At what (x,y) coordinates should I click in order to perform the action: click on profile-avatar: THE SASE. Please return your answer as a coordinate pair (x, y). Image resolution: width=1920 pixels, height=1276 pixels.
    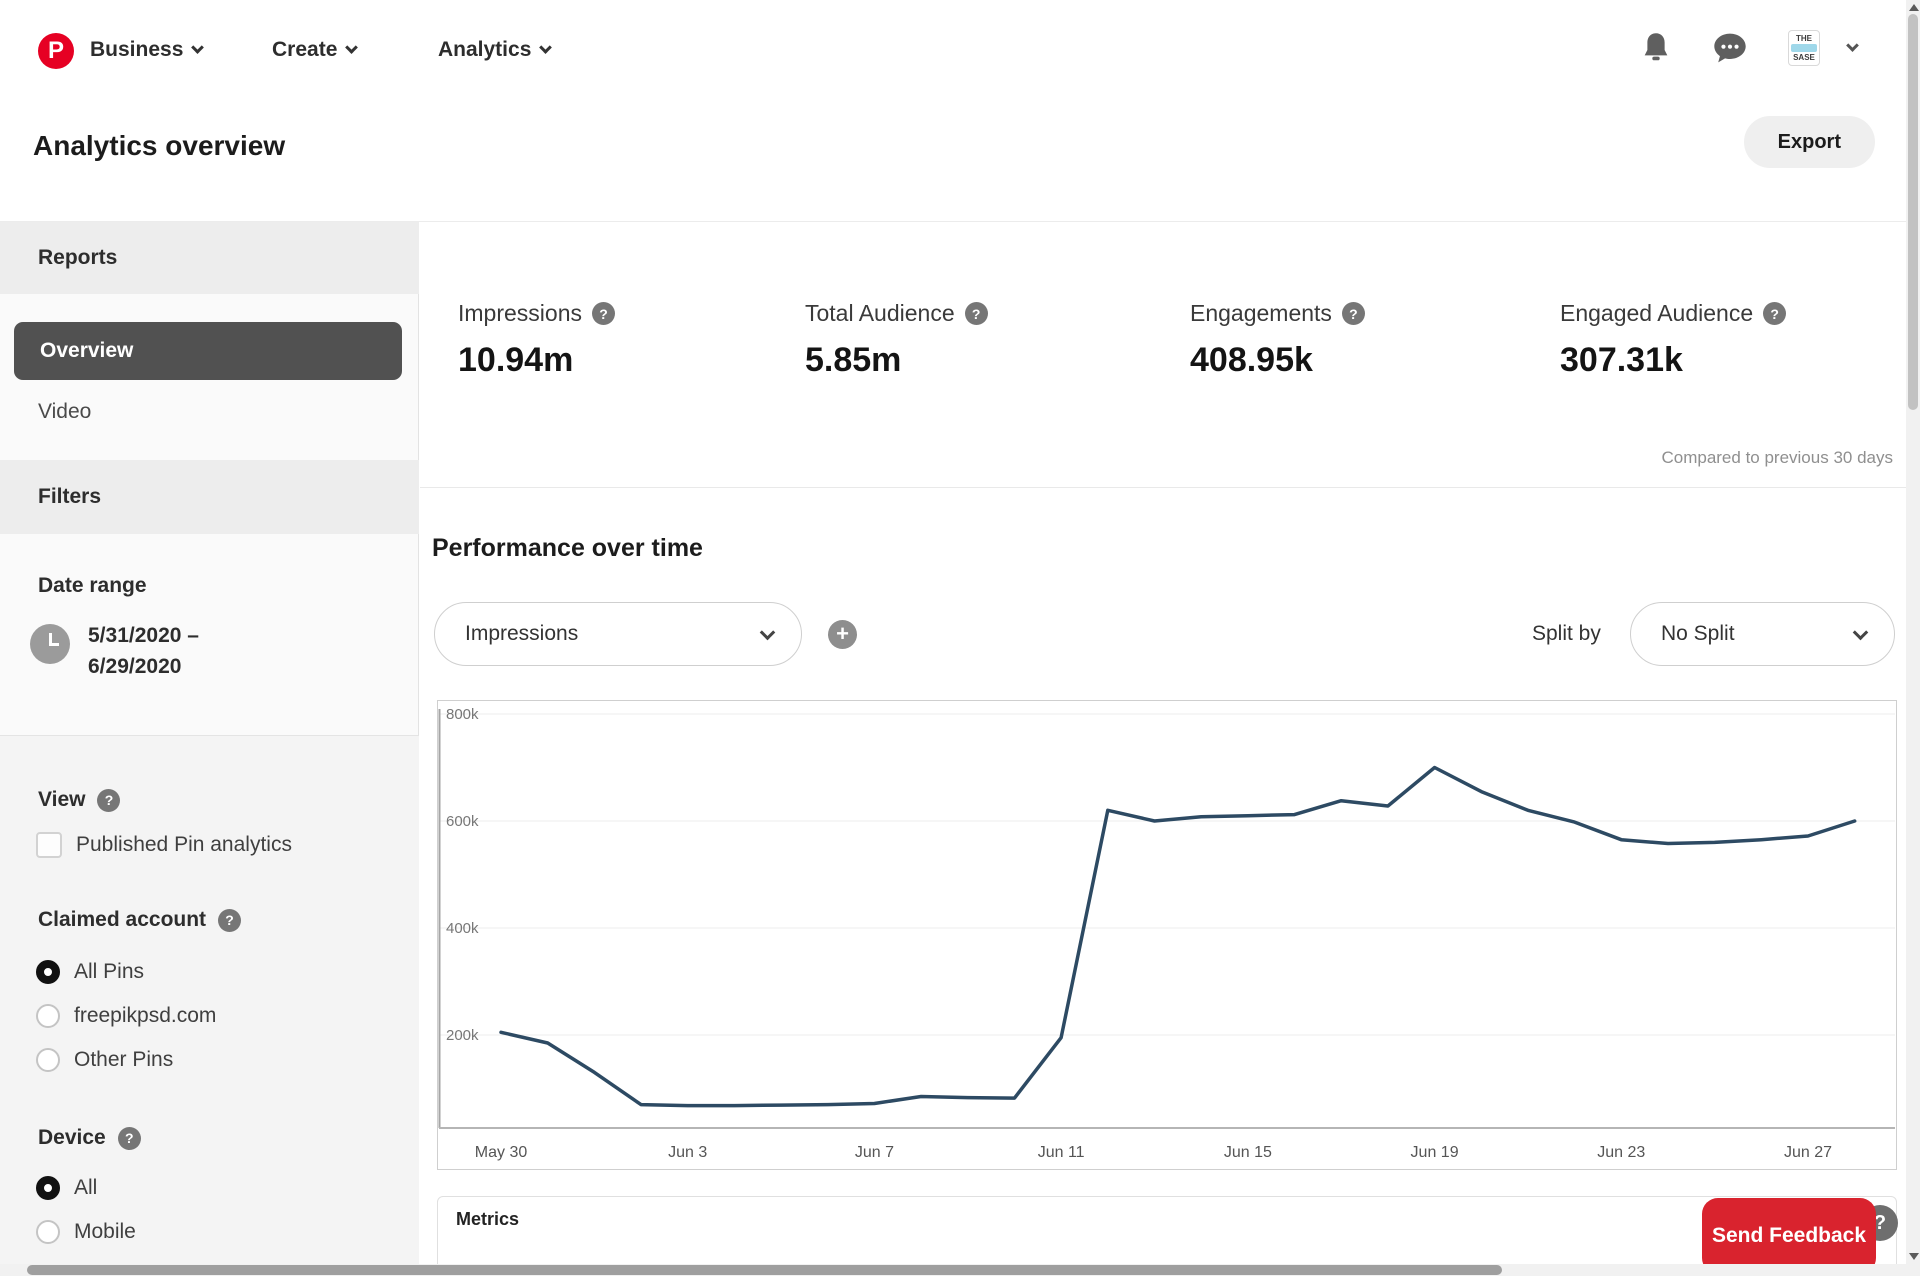
    Looking at the image, I should click on (1804, 48).